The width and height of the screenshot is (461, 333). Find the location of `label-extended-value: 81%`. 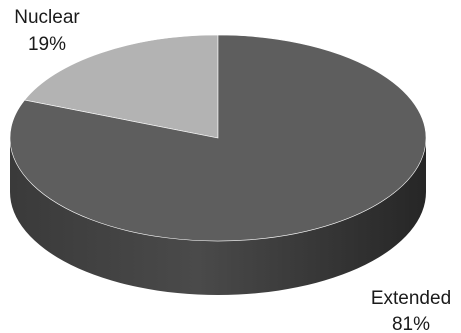

label-extended-value: 81% is located at coordinates (411, 323).